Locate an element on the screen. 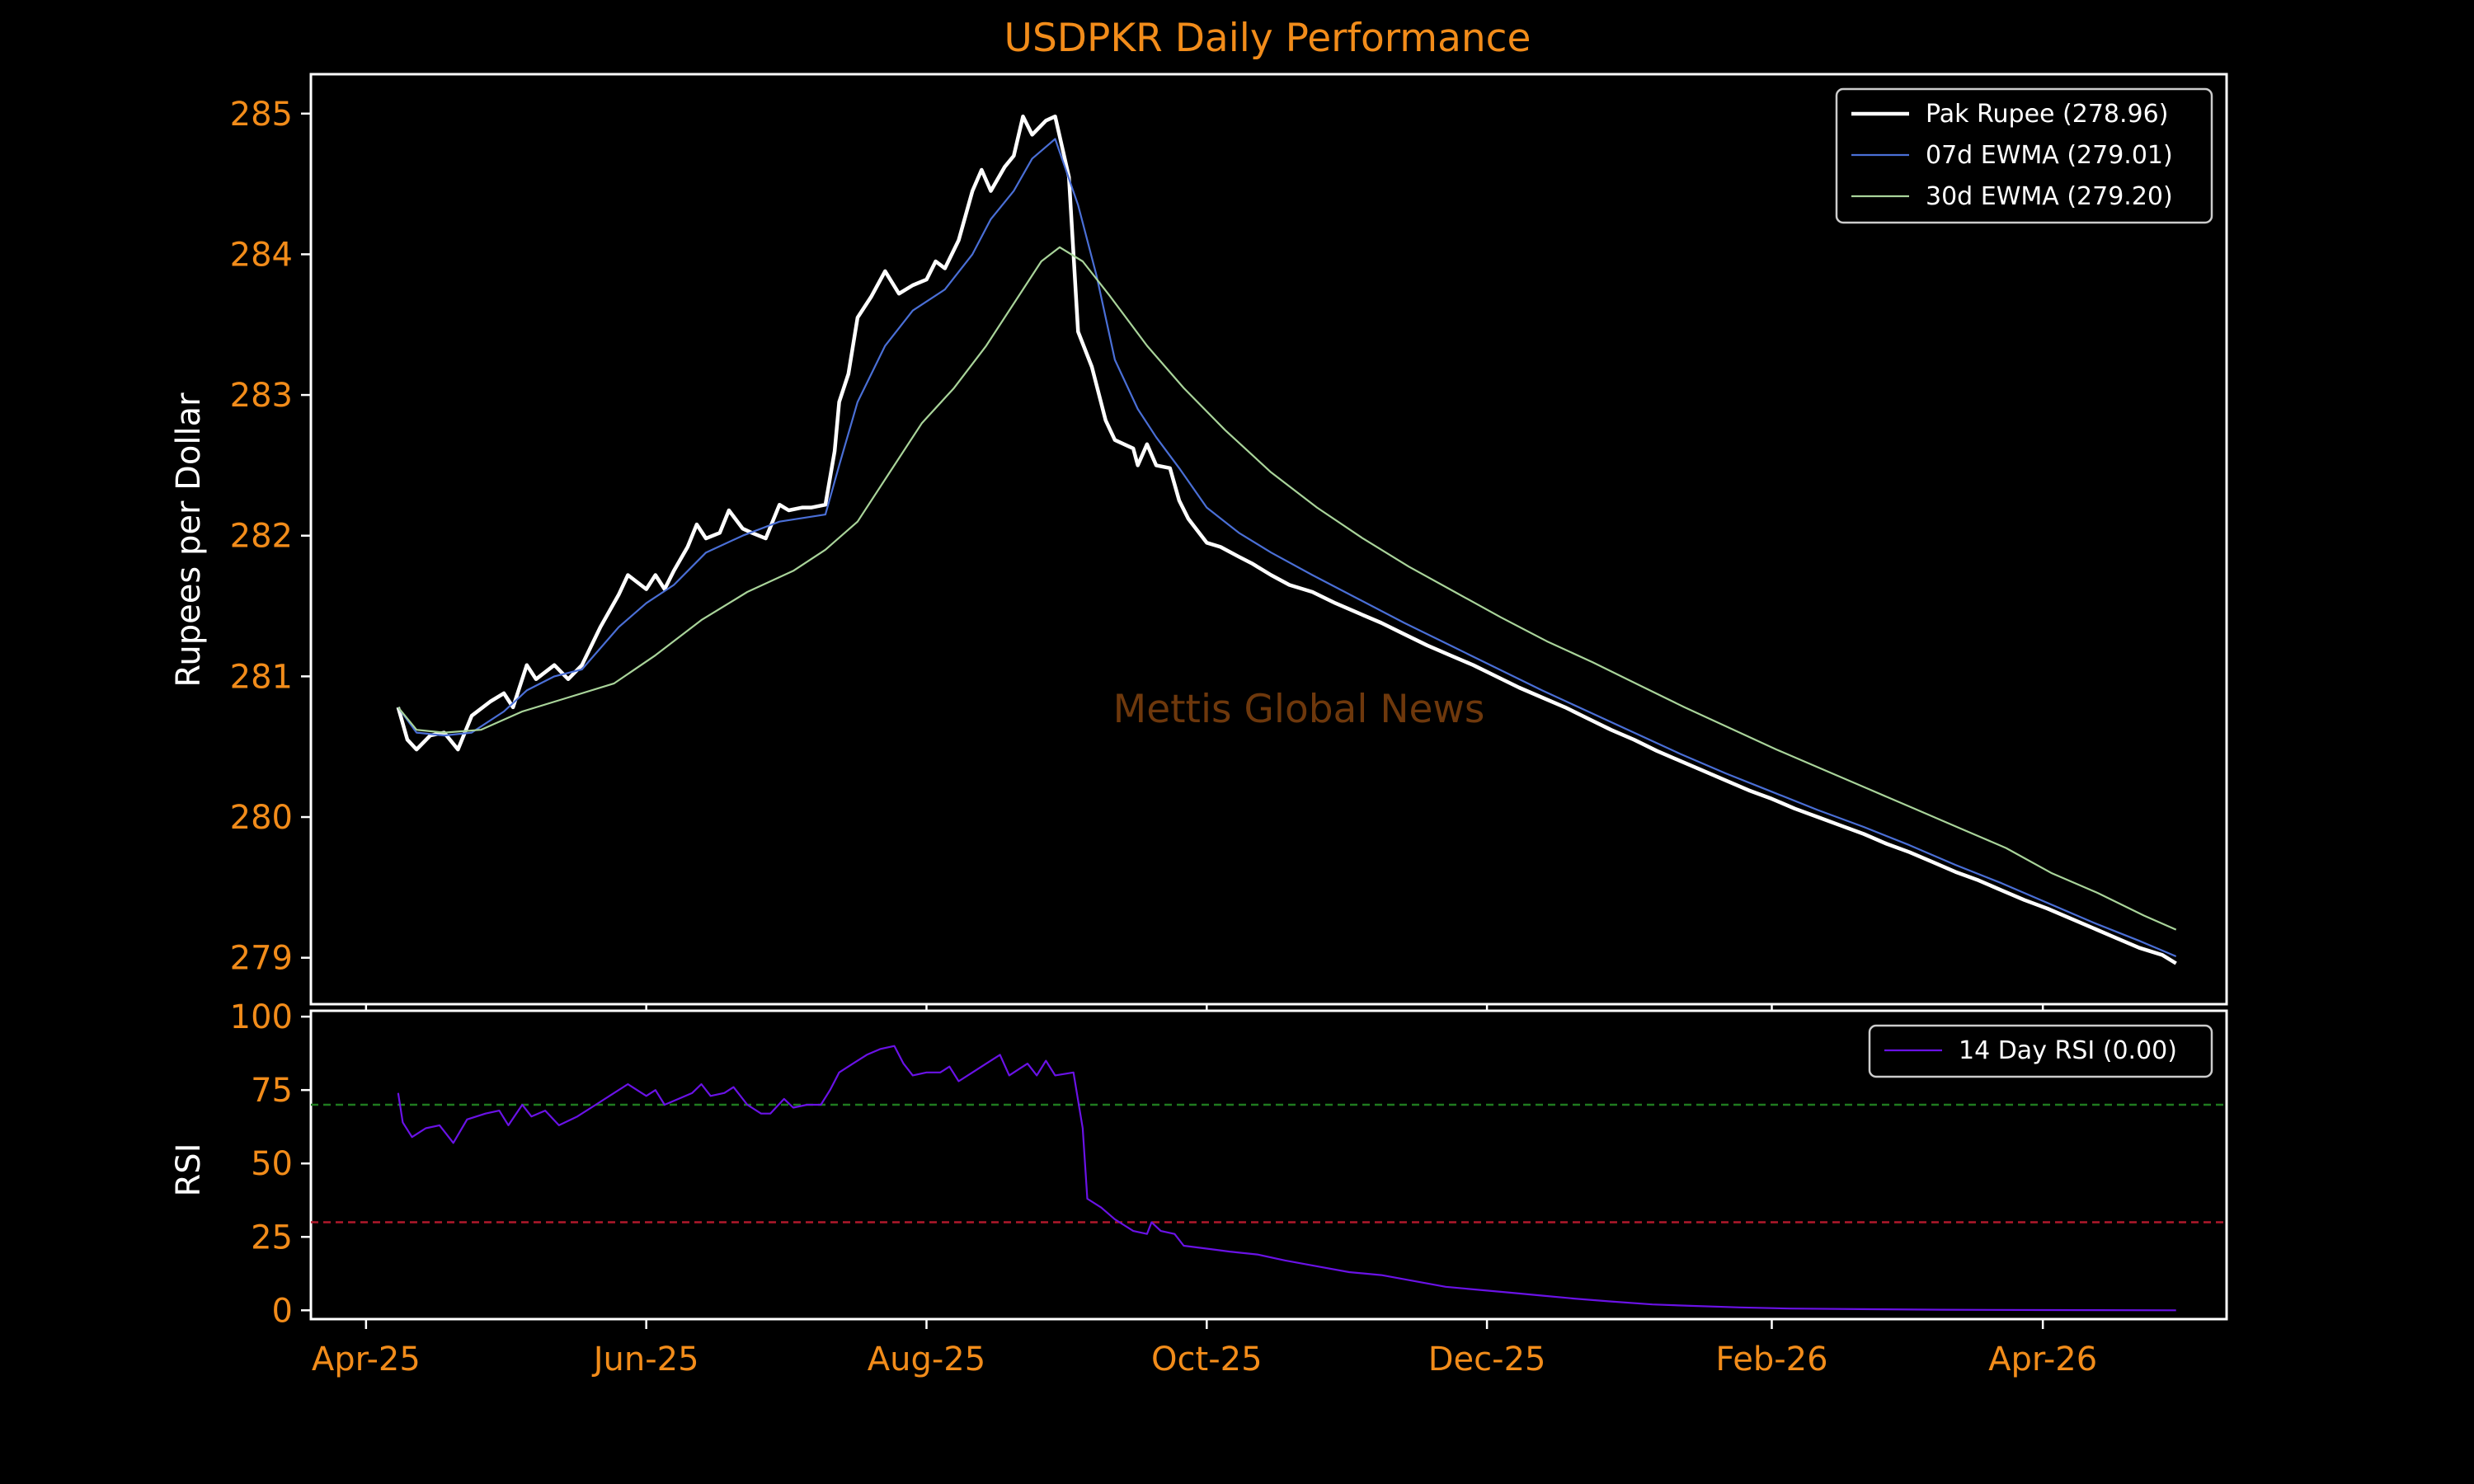 This screenshot has height=1484, width=2474. x-tick-label: Jun-25 is located at coordinates (645, 1359).